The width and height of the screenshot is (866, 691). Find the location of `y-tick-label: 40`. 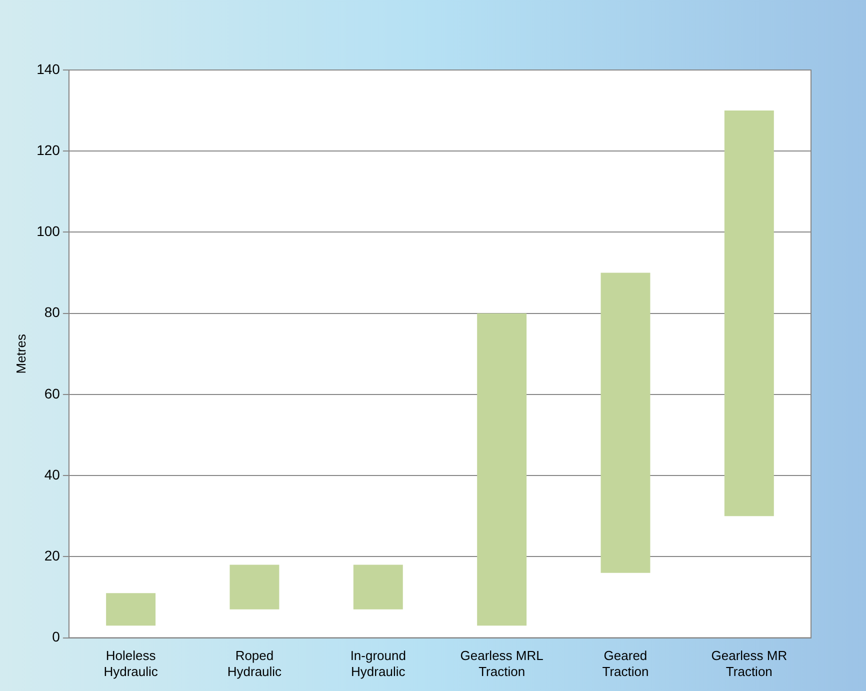

y-tick-label: 40 is located at coordinates (52, 474).